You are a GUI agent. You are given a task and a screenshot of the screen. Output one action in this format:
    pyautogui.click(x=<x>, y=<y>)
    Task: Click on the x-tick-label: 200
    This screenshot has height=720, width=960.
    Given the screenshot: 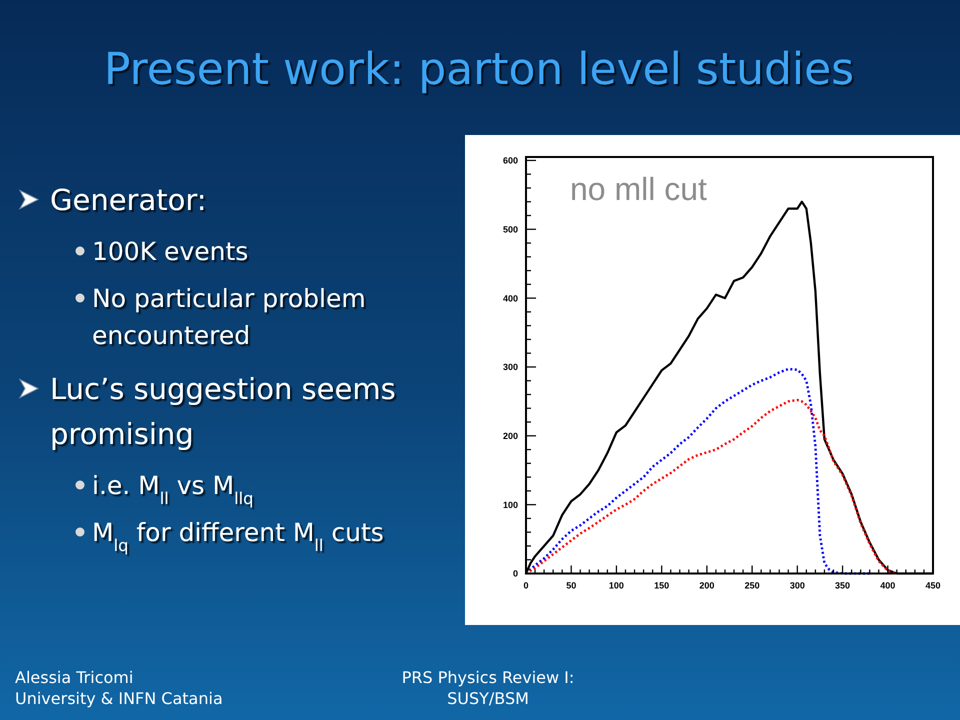 What is the action you would take?
    pyautogui.click(x=706, y=585)
    